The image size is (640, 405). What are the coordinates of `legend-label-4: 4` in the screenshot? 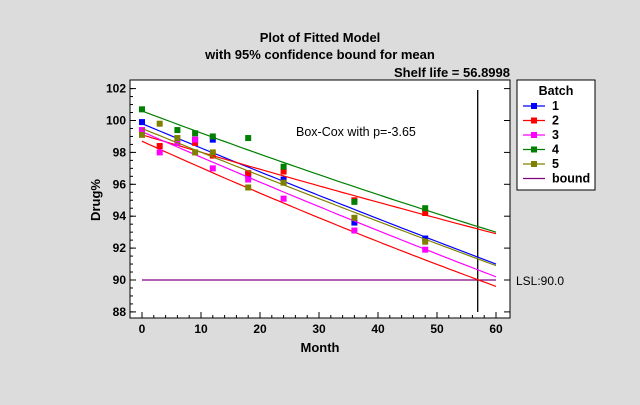 It's located at (555, 150).